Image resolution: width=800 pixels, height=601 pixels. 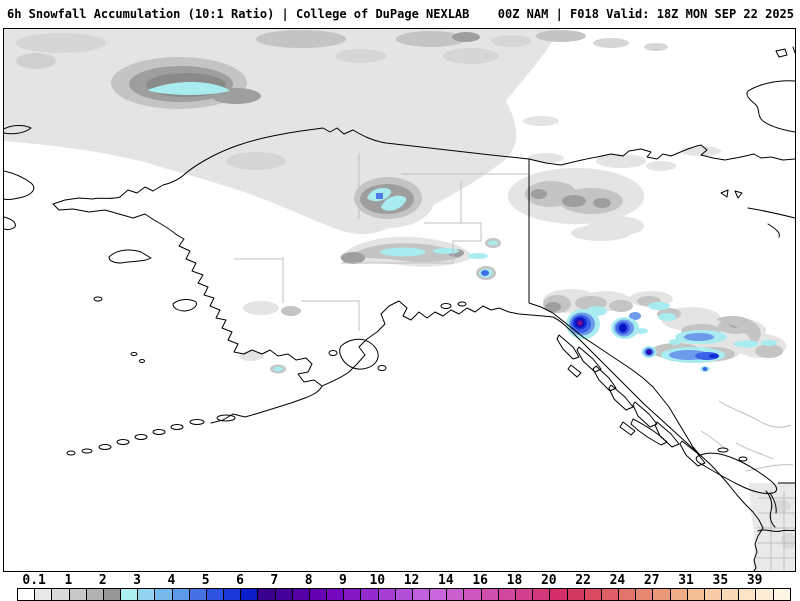 I want to click on alaska-bc-border, so click(x=614, y=378).